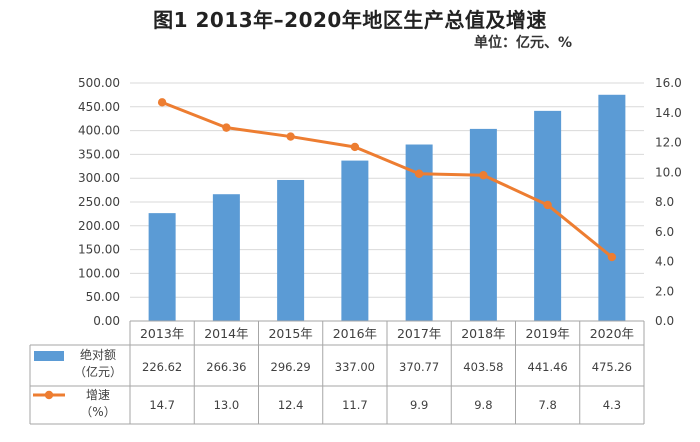 The image size is (700, 442). What do you see at coordinates (668, 113) in the screenshot?
I see `y-right-tick-label: 14.0` at bounding box center [668, 113].